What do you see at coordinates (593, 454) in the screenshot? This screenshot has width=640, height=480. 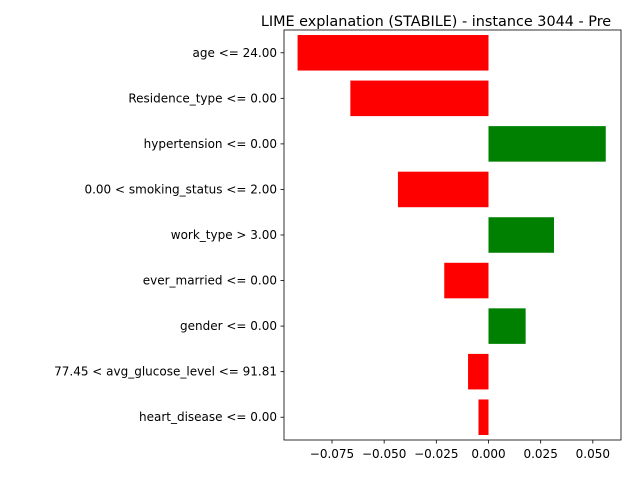 I see `x-tick-label-5: 0.050` at bounding box center [593, 454].